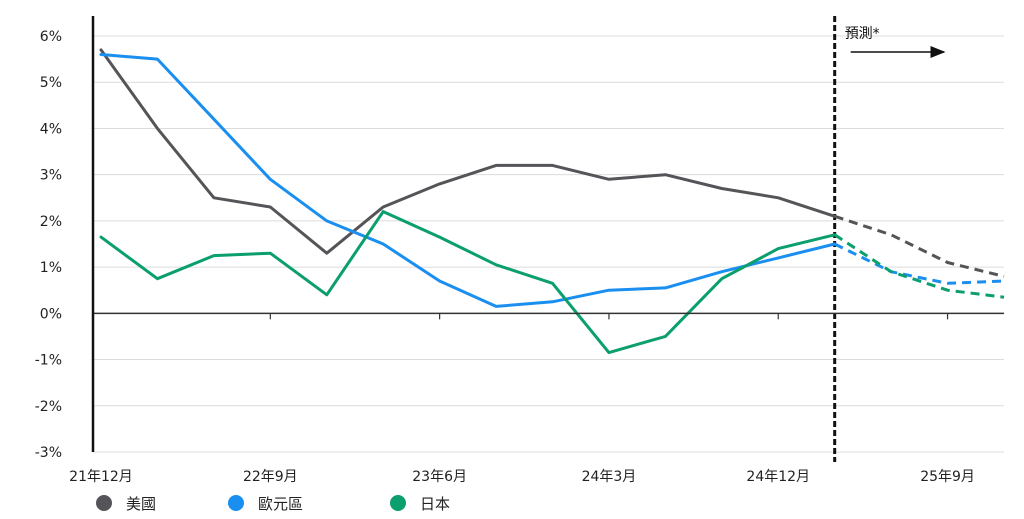 The width and height of the screenshot is (1024, 519). Describe the element at coordinates (48, 407) in the screenshot. I see `y-tick-label: -2%` at that location.